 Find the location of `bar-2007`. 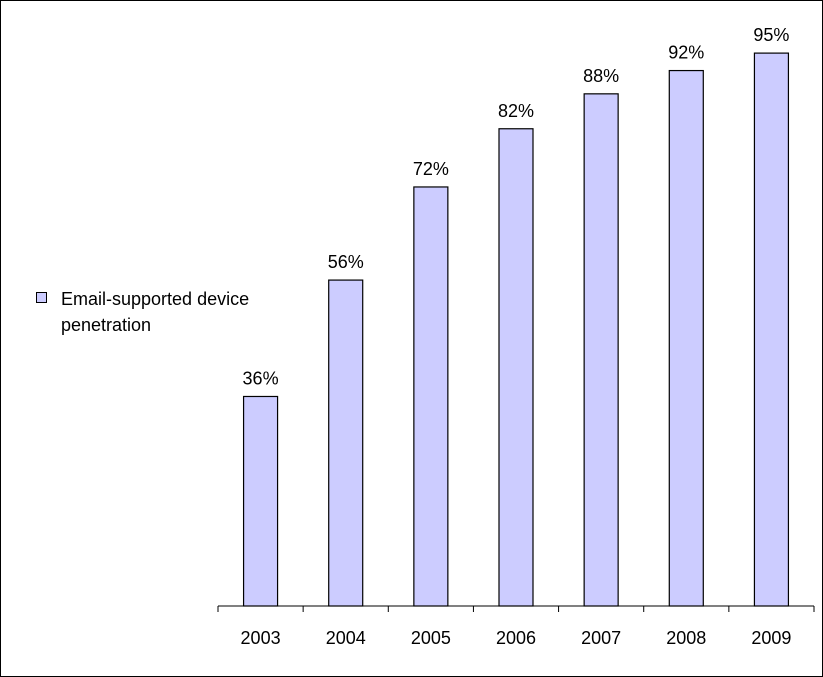

bar-2007 is located at coordinates (601, 350).